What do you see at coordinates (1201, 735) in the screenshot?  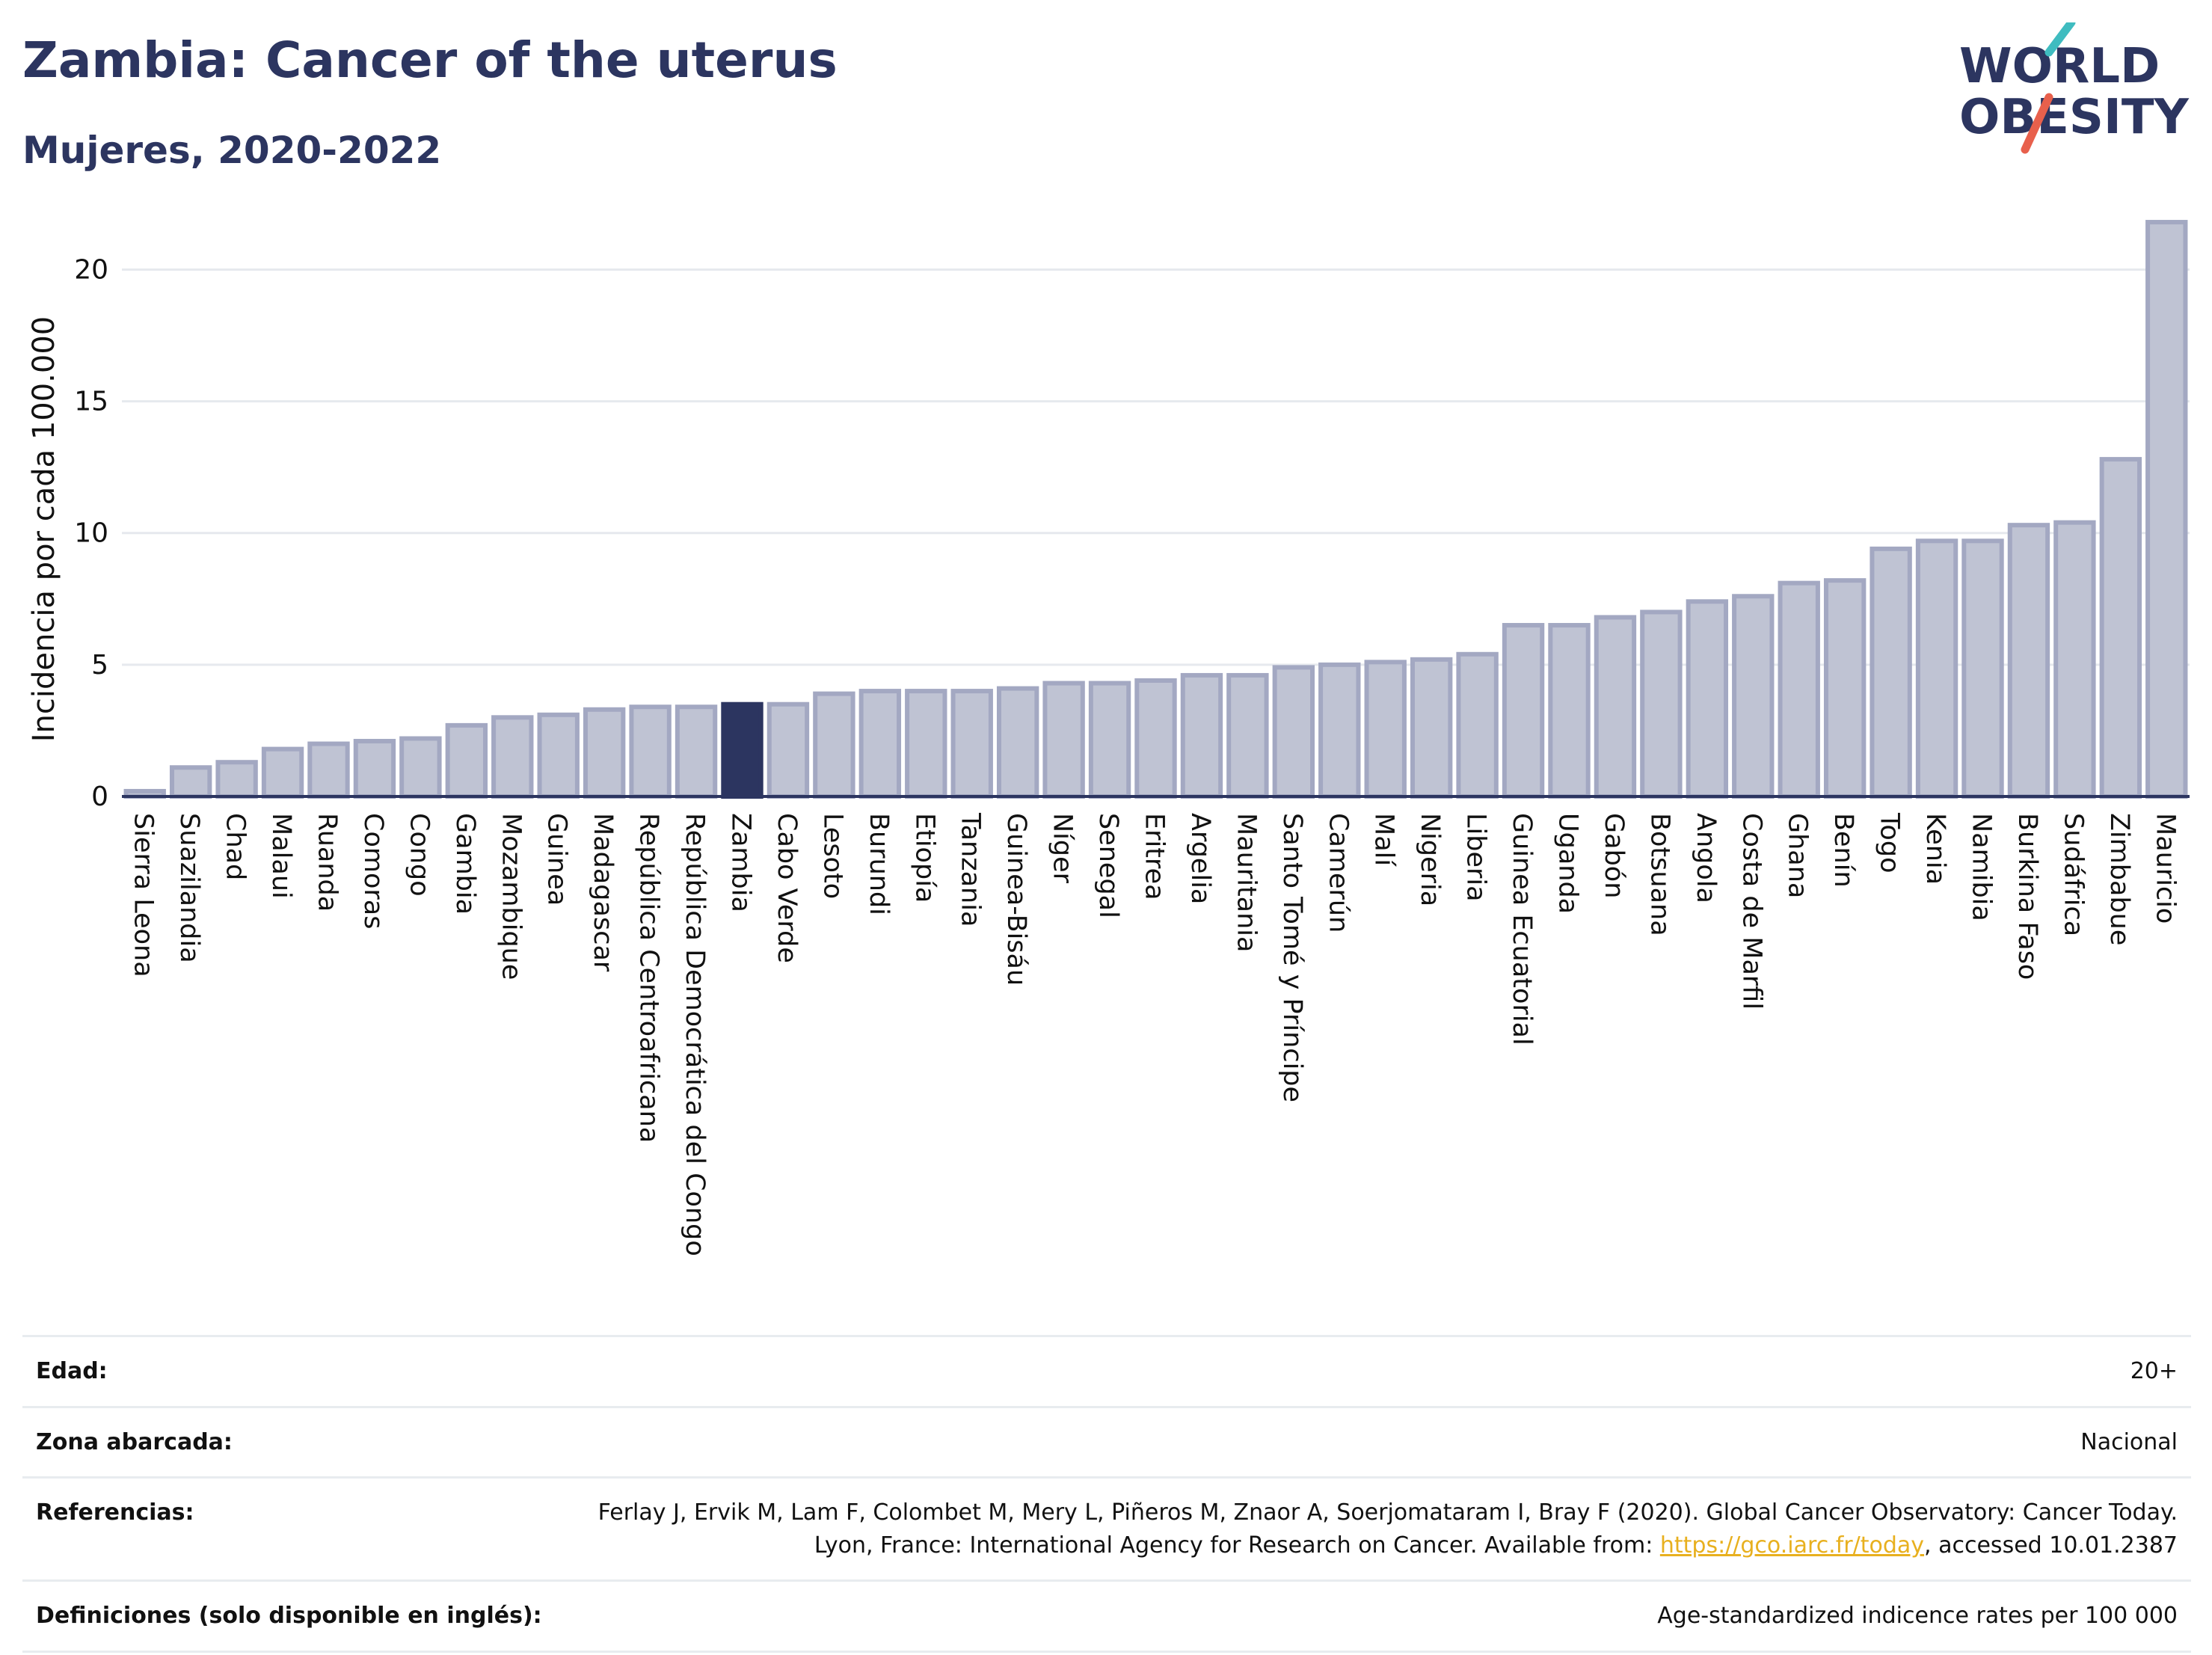 I see `bar-argelia` at bounding box center [1201, 735].